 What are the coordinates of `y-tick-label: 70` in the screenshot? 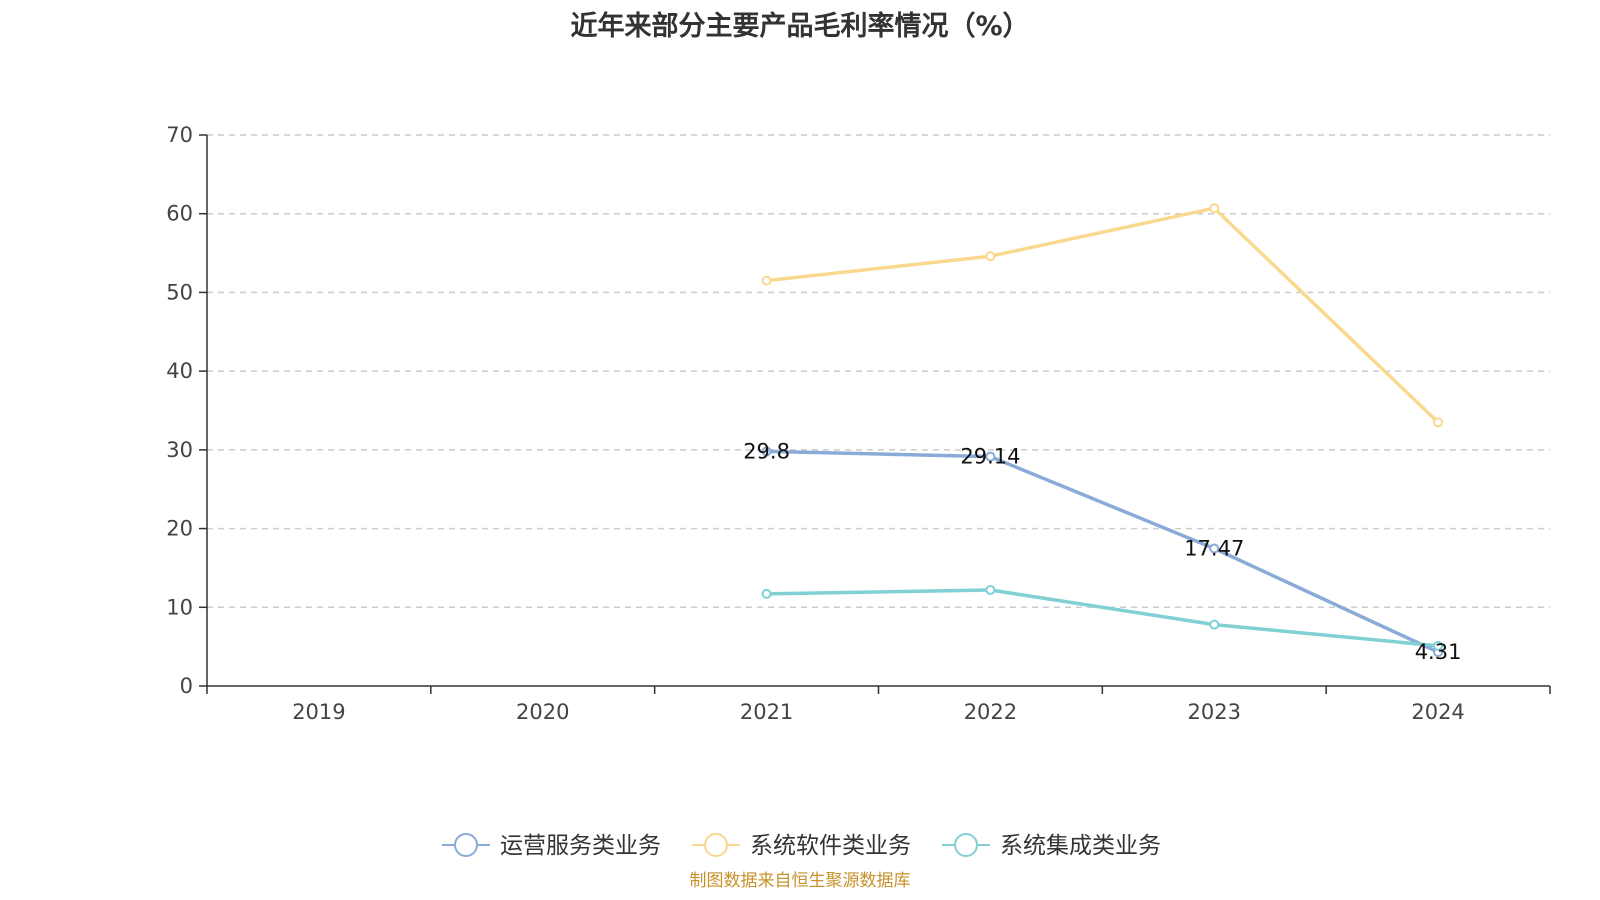 It's located at (179, 135).